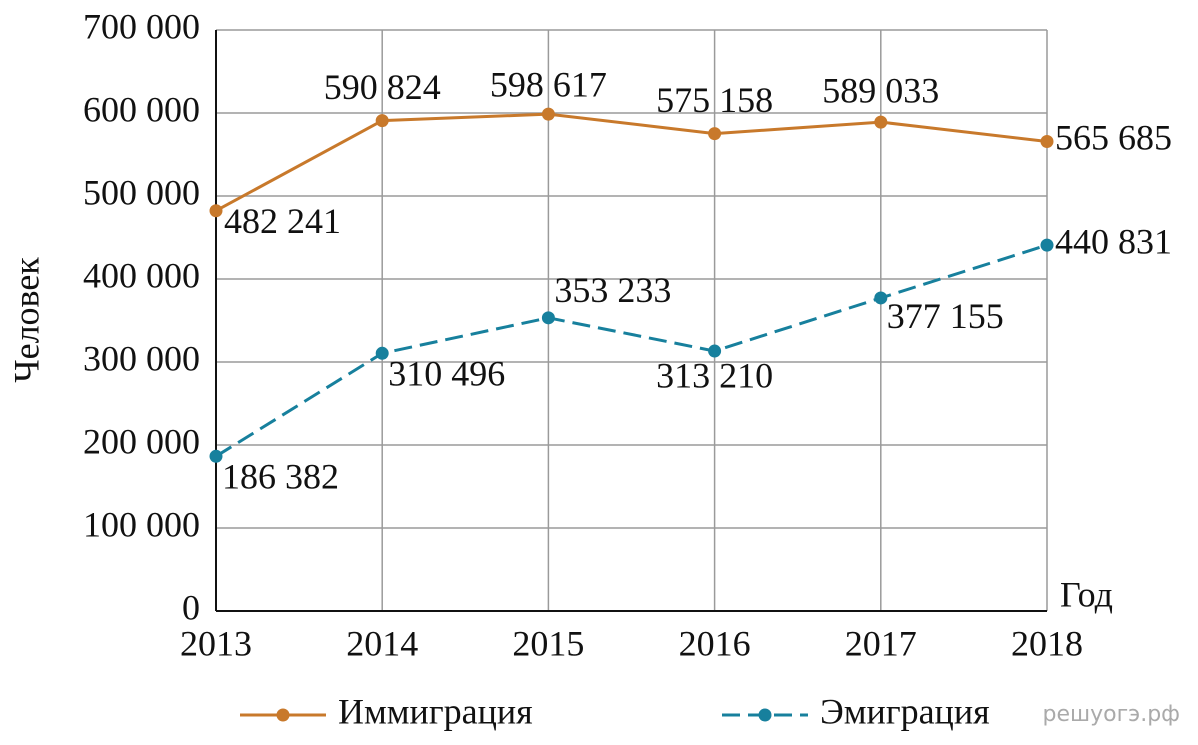 This screenshot has width=1198, height=745. What do you see at coordinates (216, 643) in the screenshot?
I see `x-tick-label: 2013` at bounding box center [216, 643].